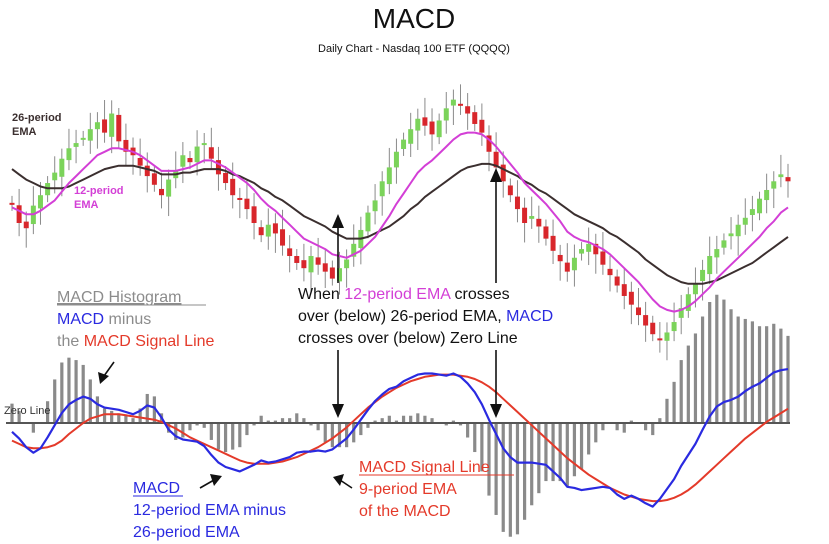  What do you see at coordinates (37, 118) in the screenshot?
I see `ema26-label-line1: 26-period` at bounding box center [37, 118].